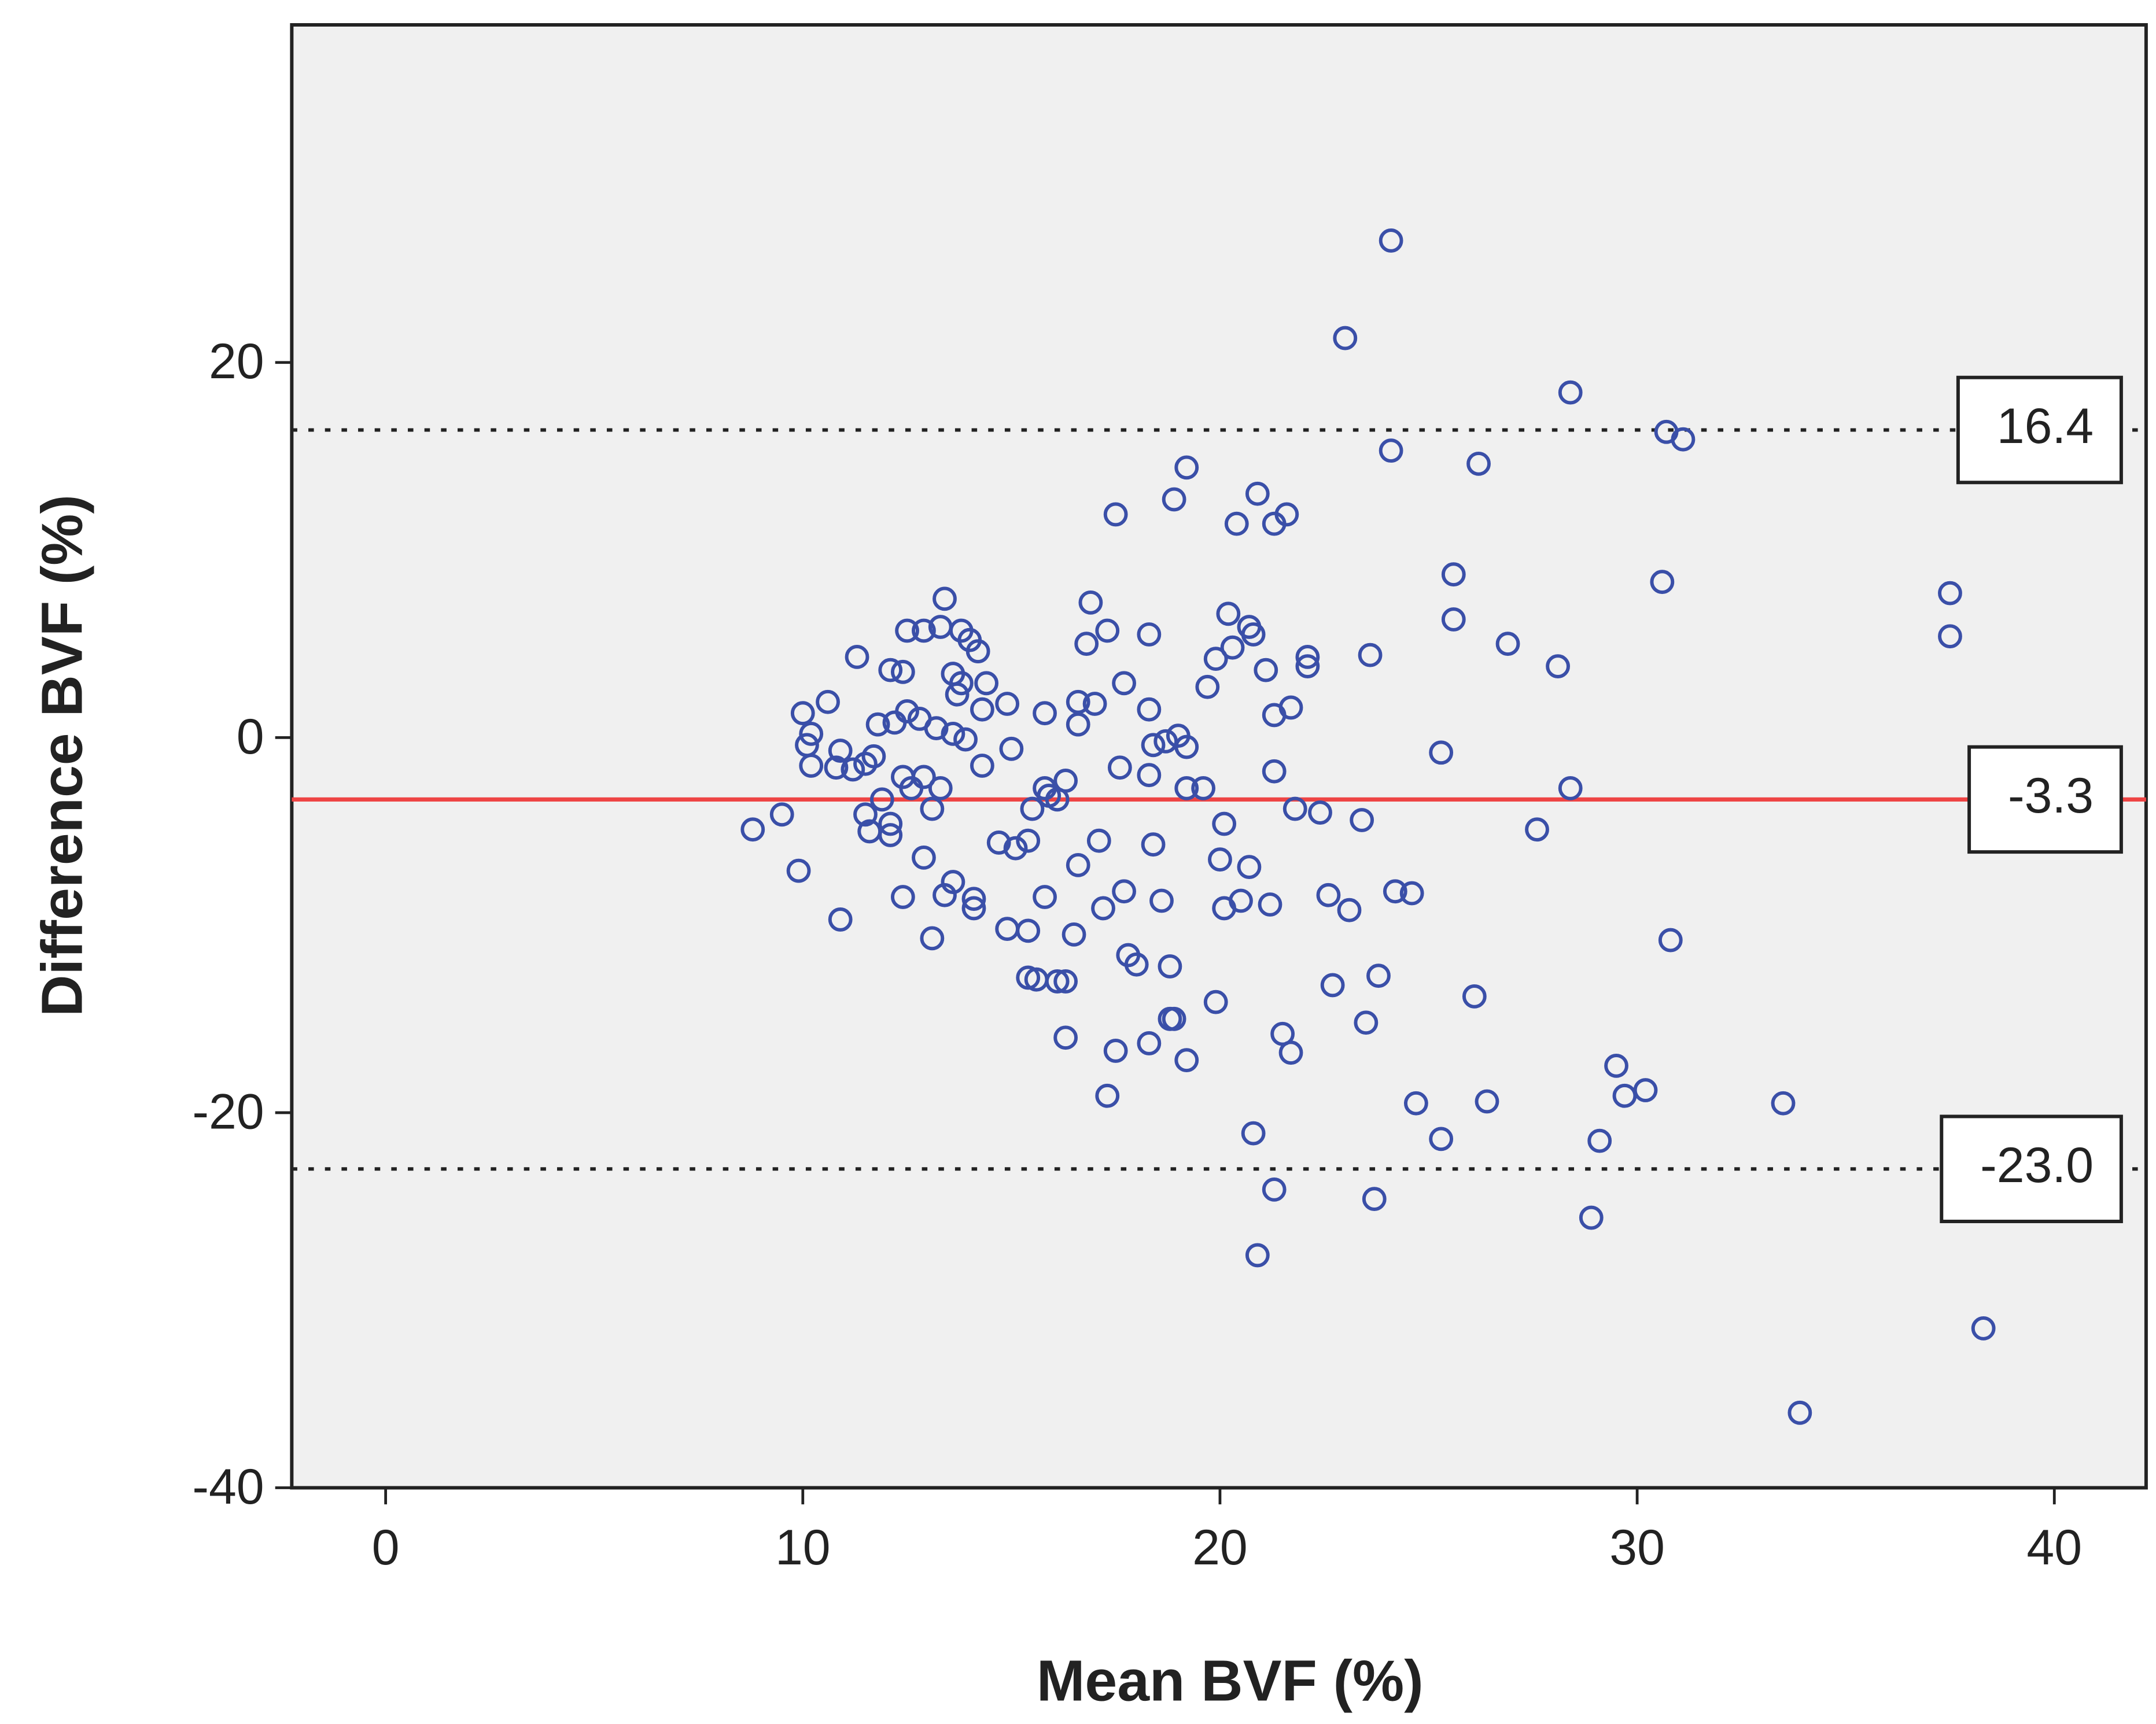 The height and width of the screenshot is (1724, 2156). Describe the element at coordinates (228, 1487) in the screenshot. I see `y-tick-label: -40` at that location.